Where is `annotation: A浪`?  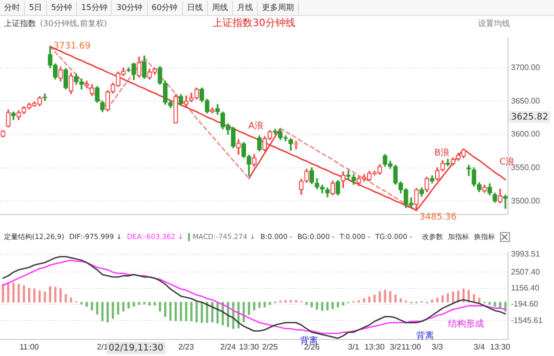
annotation: A浪 is located at coordinates (256, 126).